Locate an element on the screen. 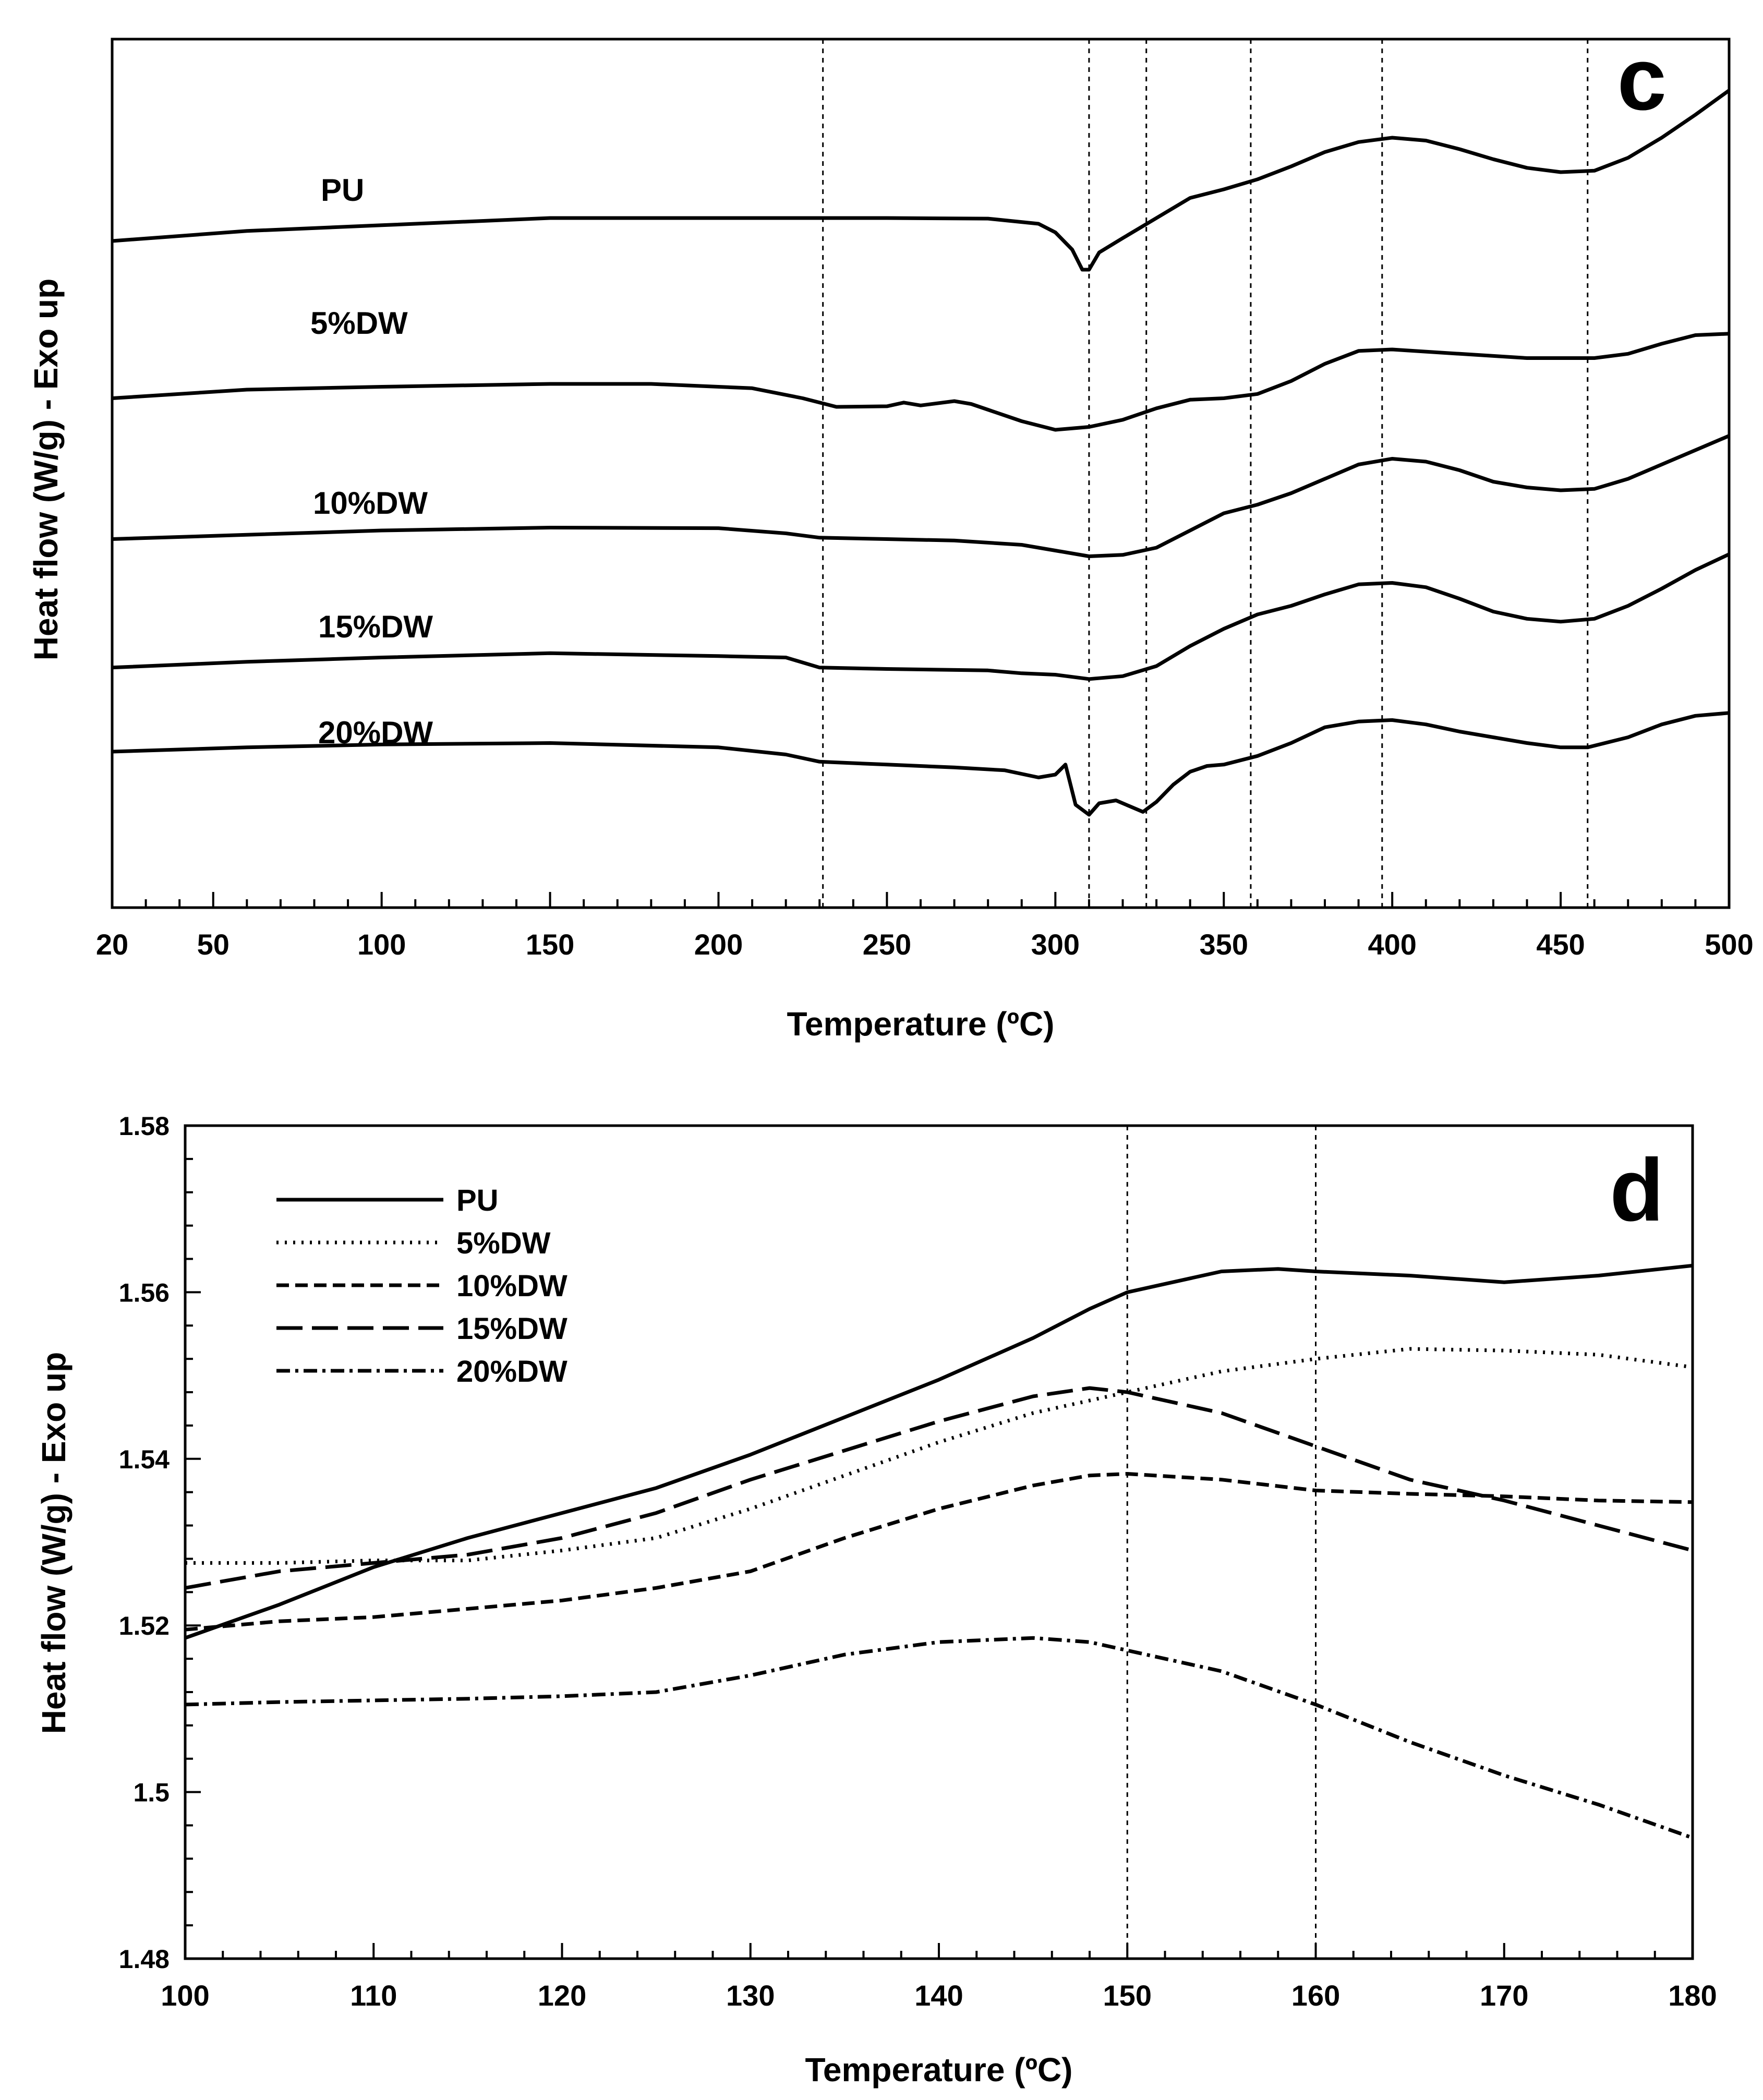 The image size is (1763, 2100). panel-d-series-10pct-dw is located at coordinates (939, 1552).